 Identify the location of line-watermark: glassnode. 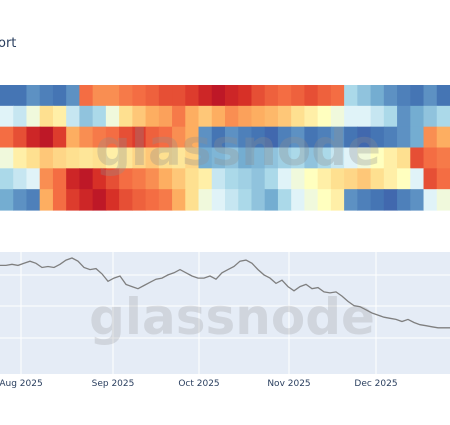
(232, 317).